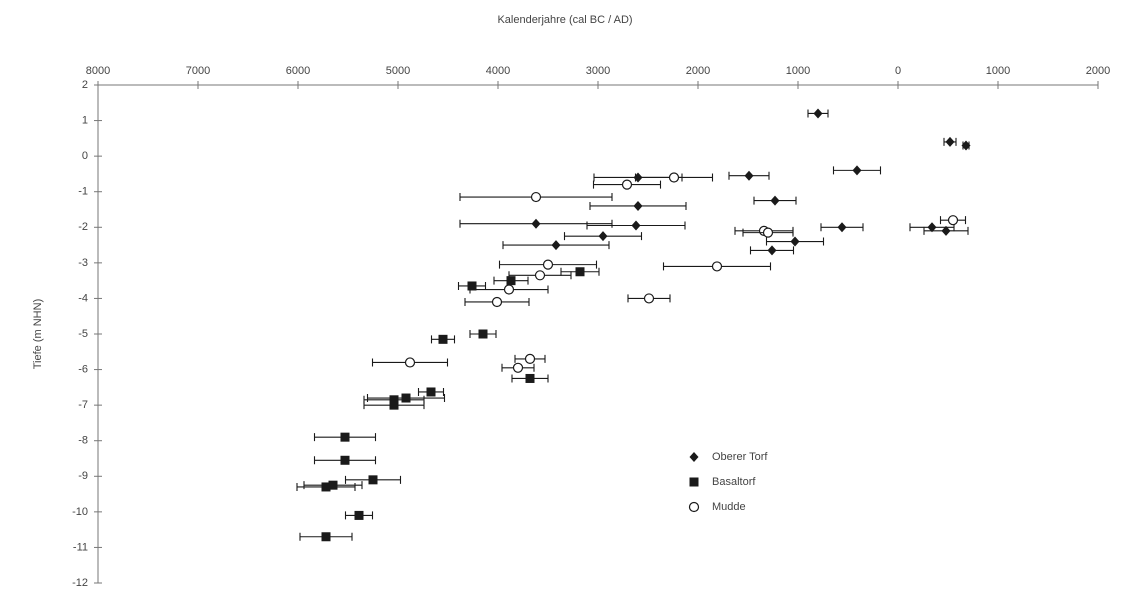  I want to click on legend-label: Basaltorf, so click(734, 482).